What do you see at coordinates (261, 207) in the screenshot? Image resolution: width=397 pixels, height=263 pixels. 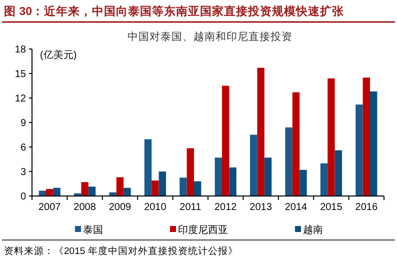 I see `x-tick-label: 2013` at bounding box center [261, 207].